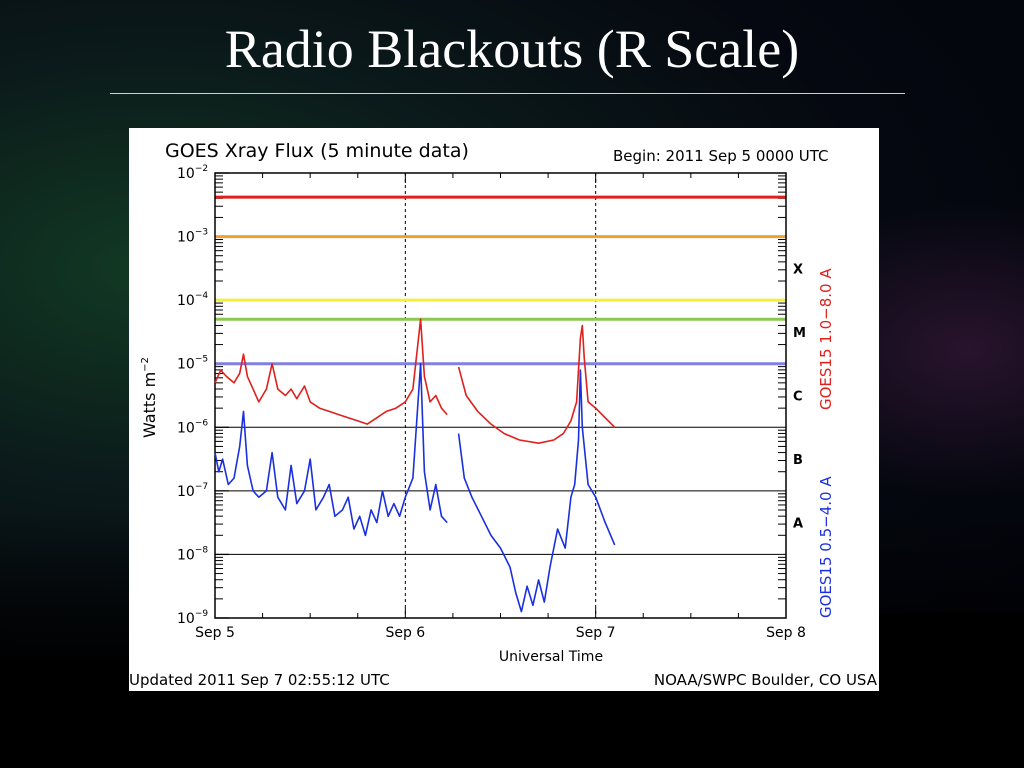  I want to click on title-rule, so click(507, 93).